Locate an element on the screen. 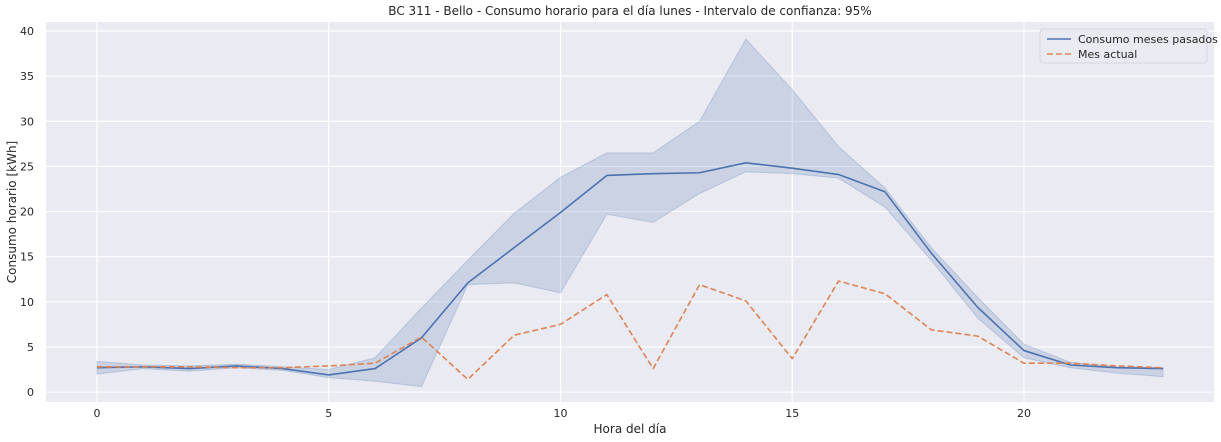 Image resolution: width=1221 pixels, height=442 pixels. legend-label: Mes actual is located at coordinates (1107, 54).